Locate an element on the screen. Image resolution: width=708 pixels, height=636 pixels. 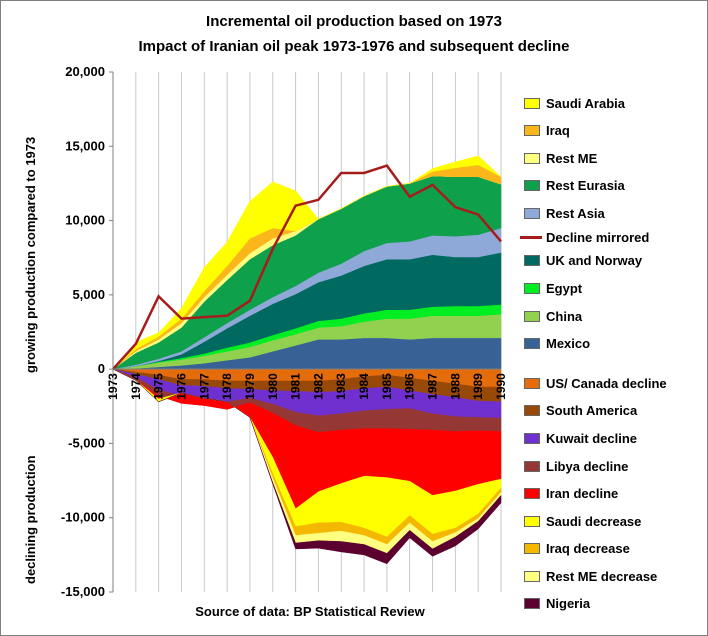
x-tick-label: 1973 is located at coordinates (113, 386).